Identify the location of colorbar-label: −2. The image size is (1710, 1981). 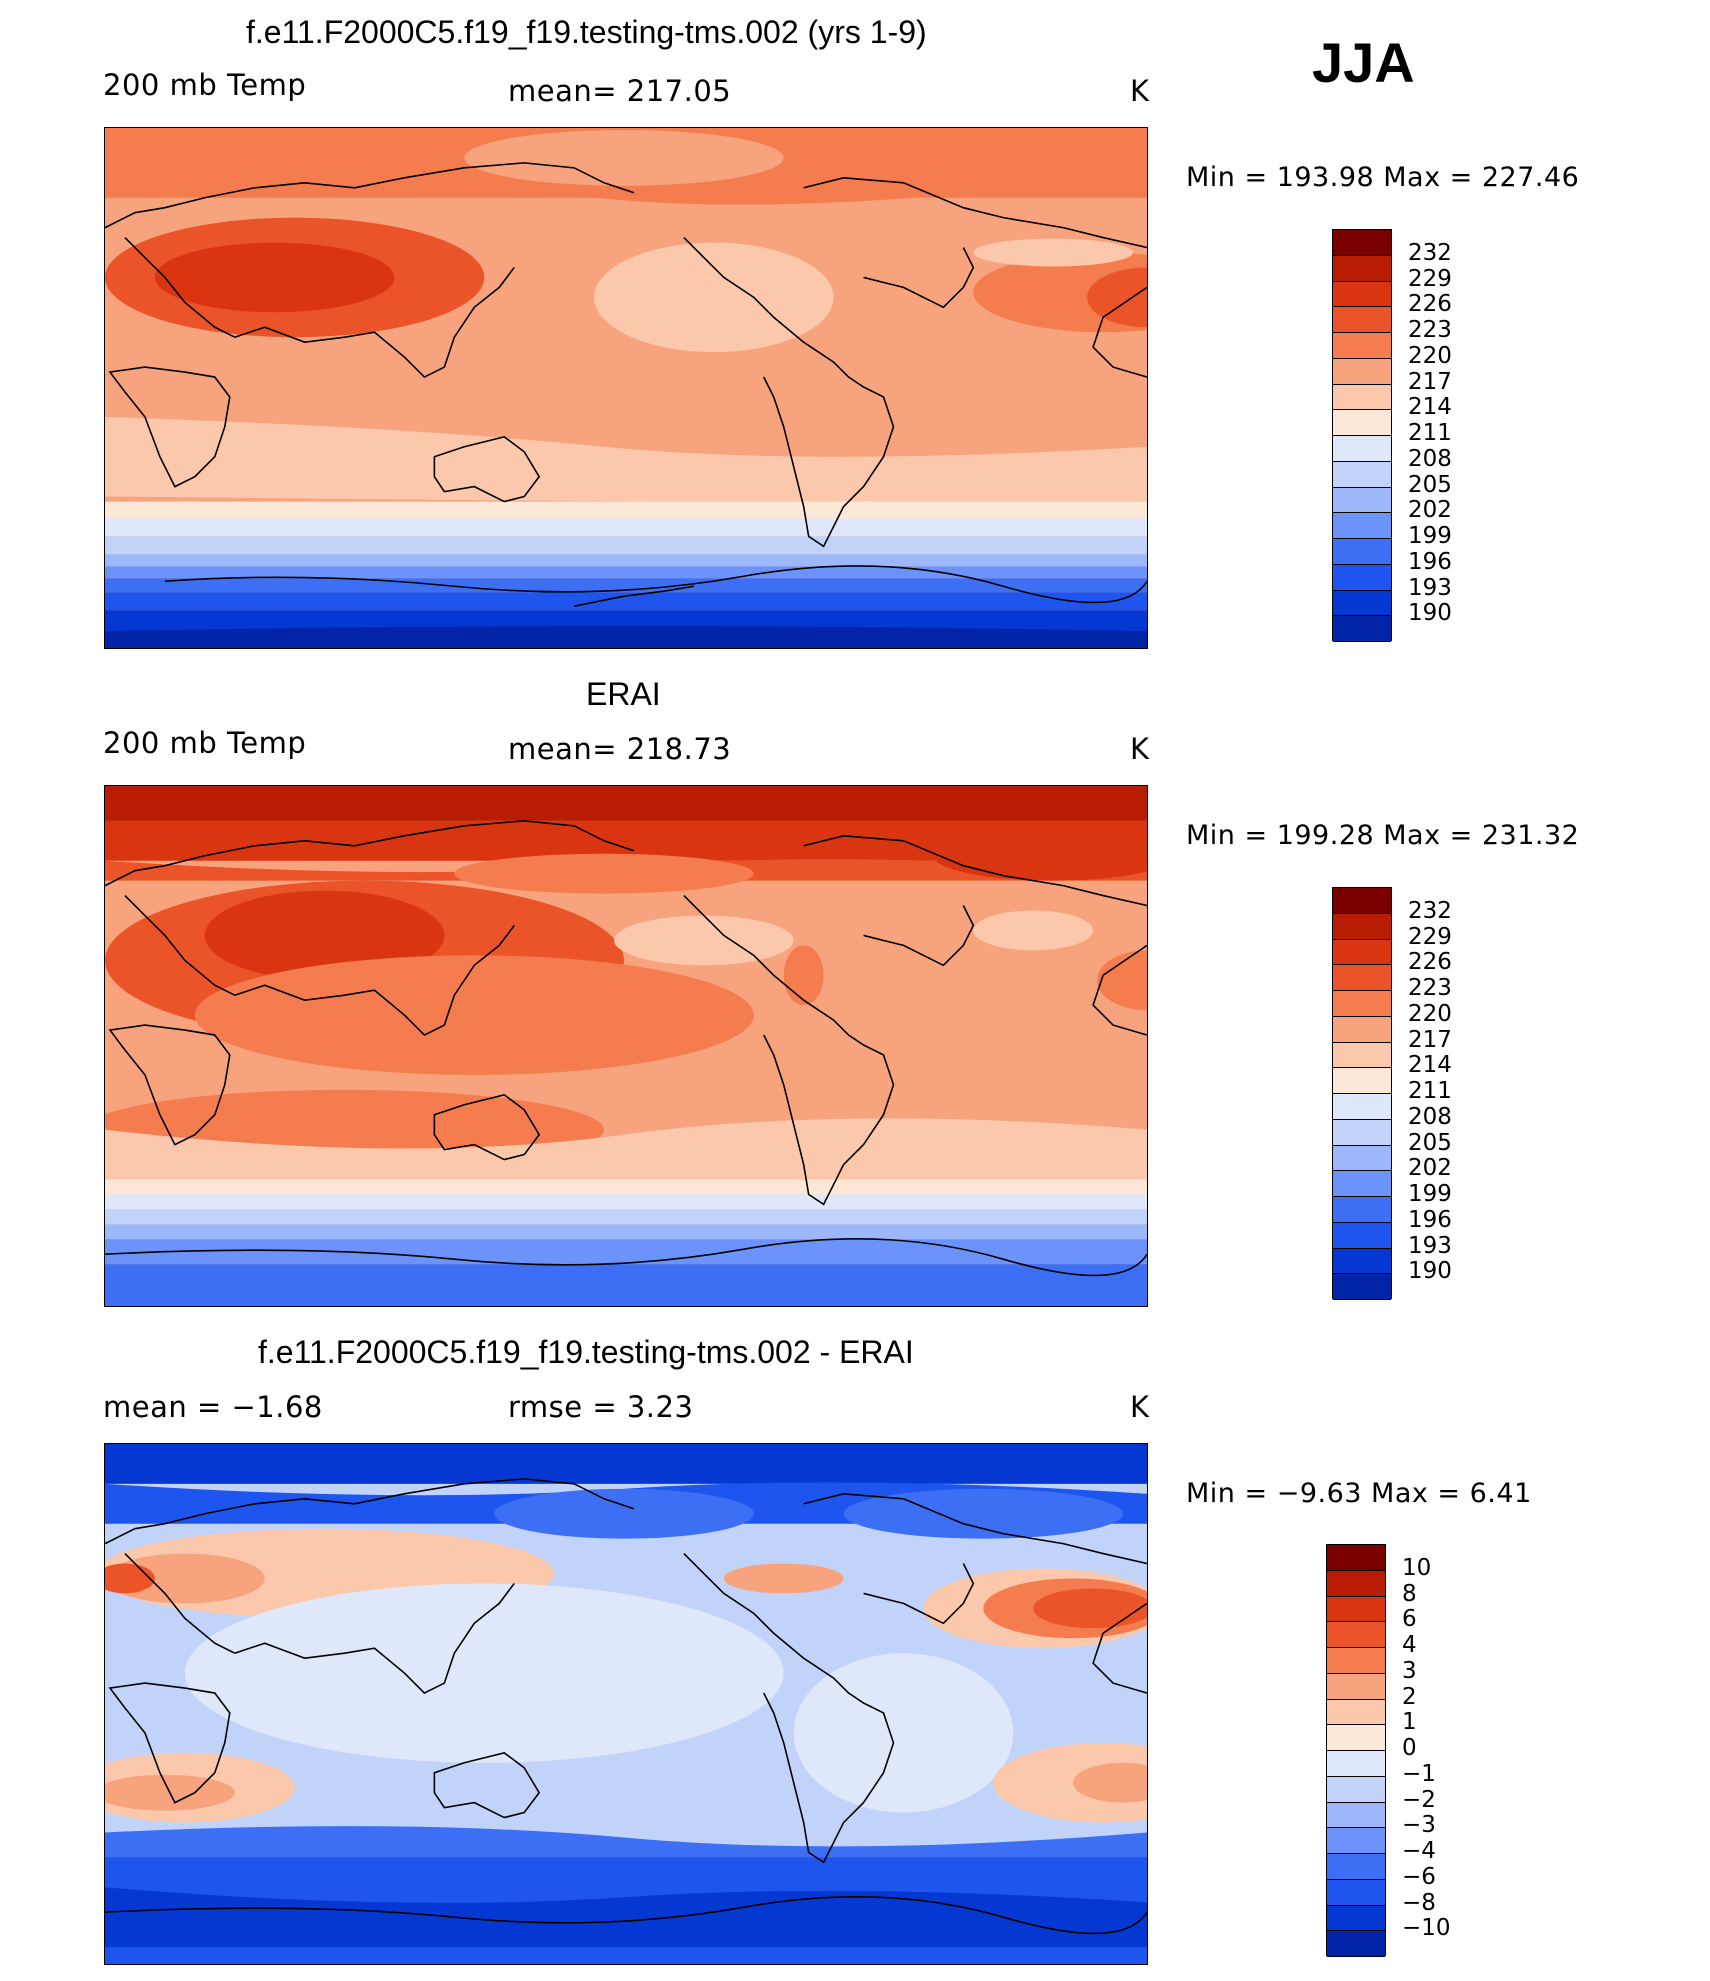
(1419, 1799).